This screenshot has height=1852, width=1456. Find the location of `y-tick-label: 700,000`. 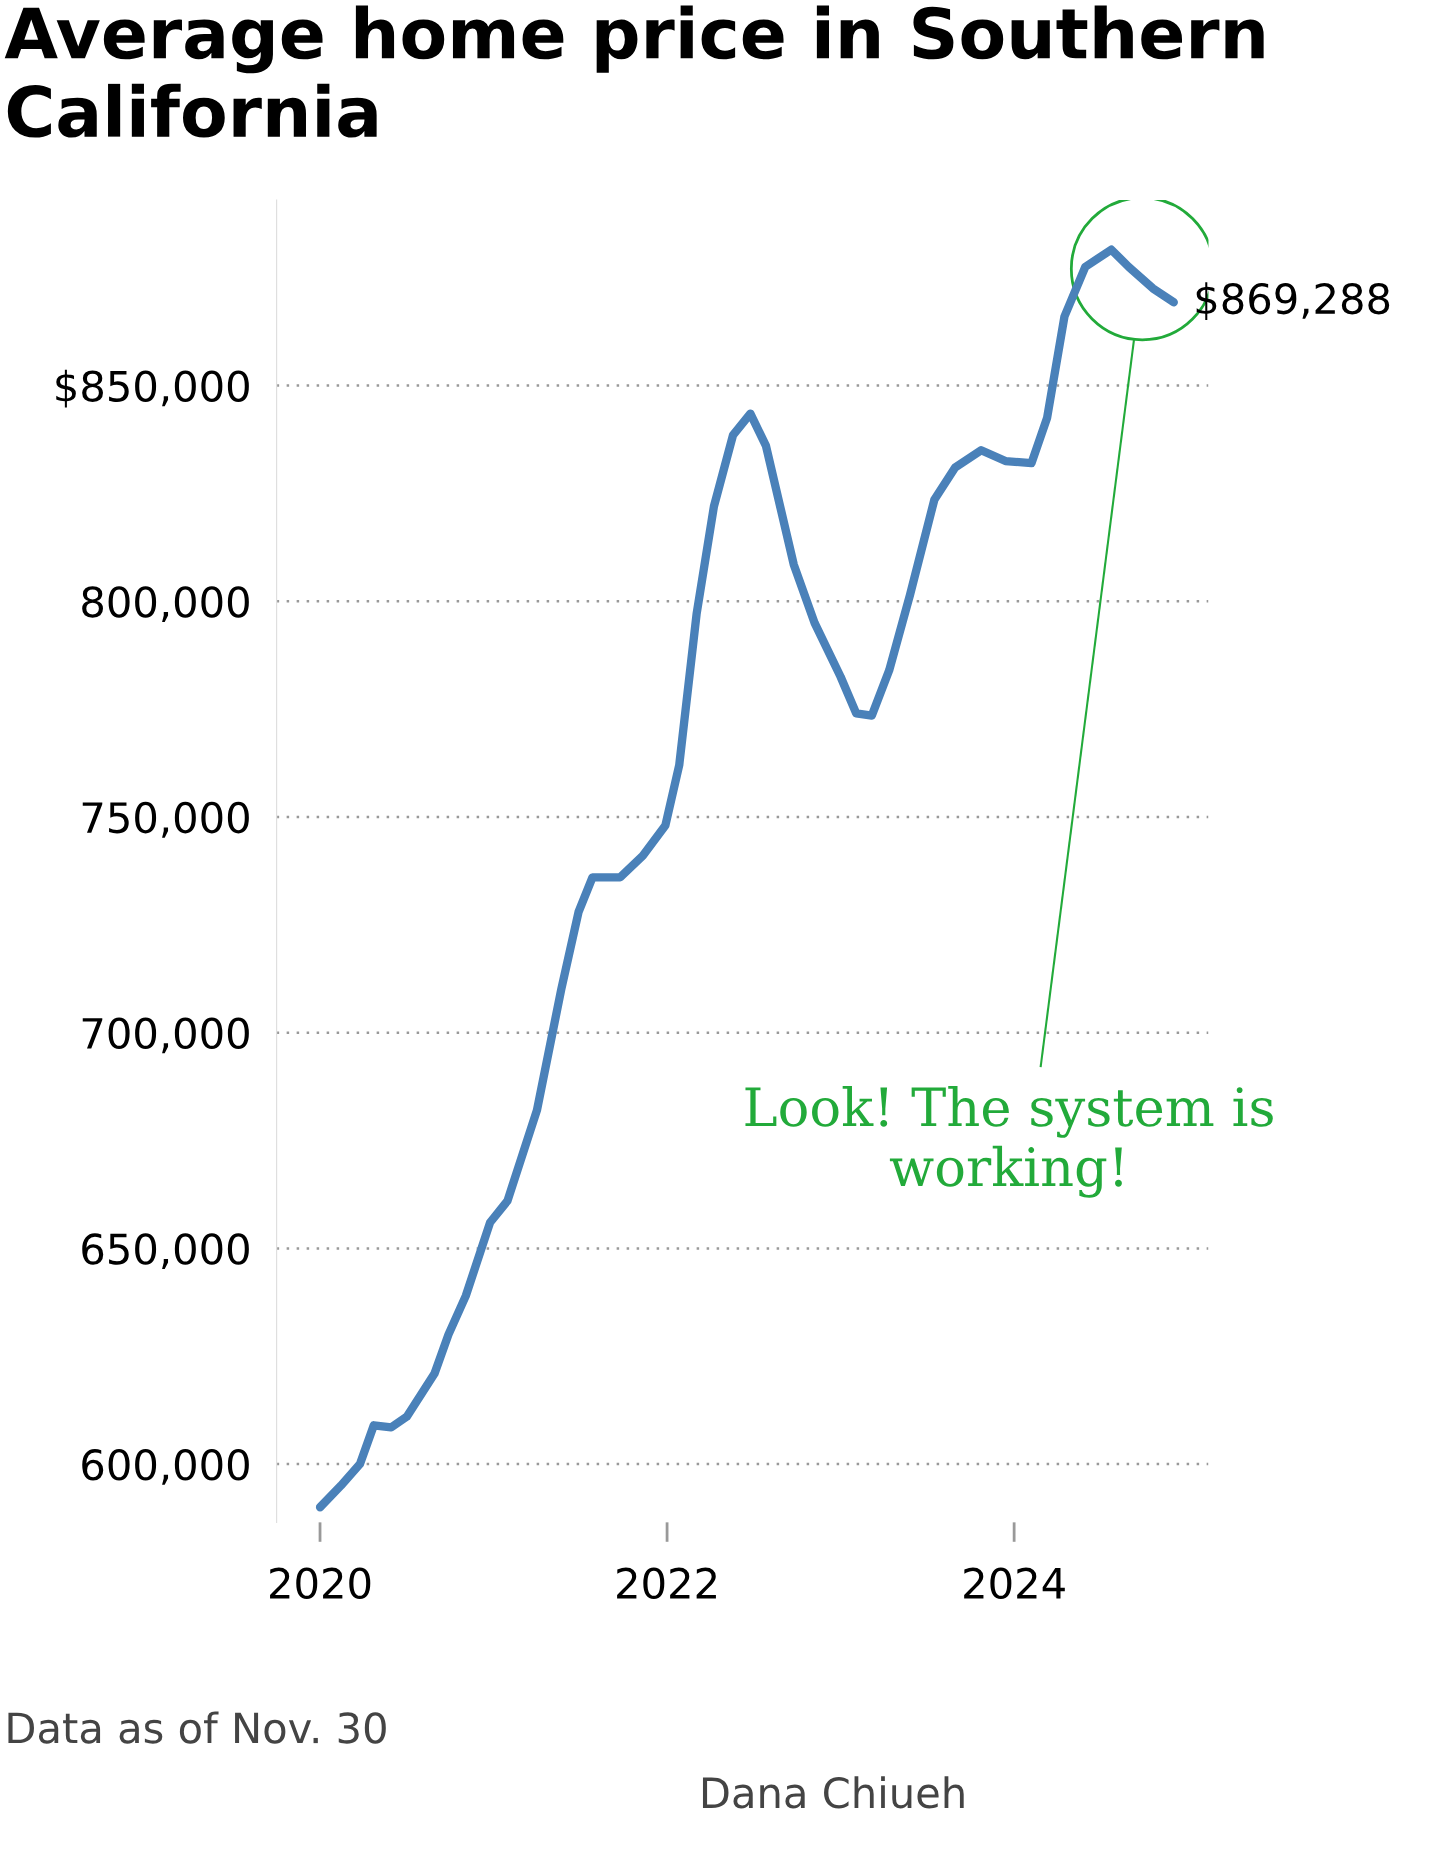

y-tick-label: 700,000 is located at coordinates (165, 1035).